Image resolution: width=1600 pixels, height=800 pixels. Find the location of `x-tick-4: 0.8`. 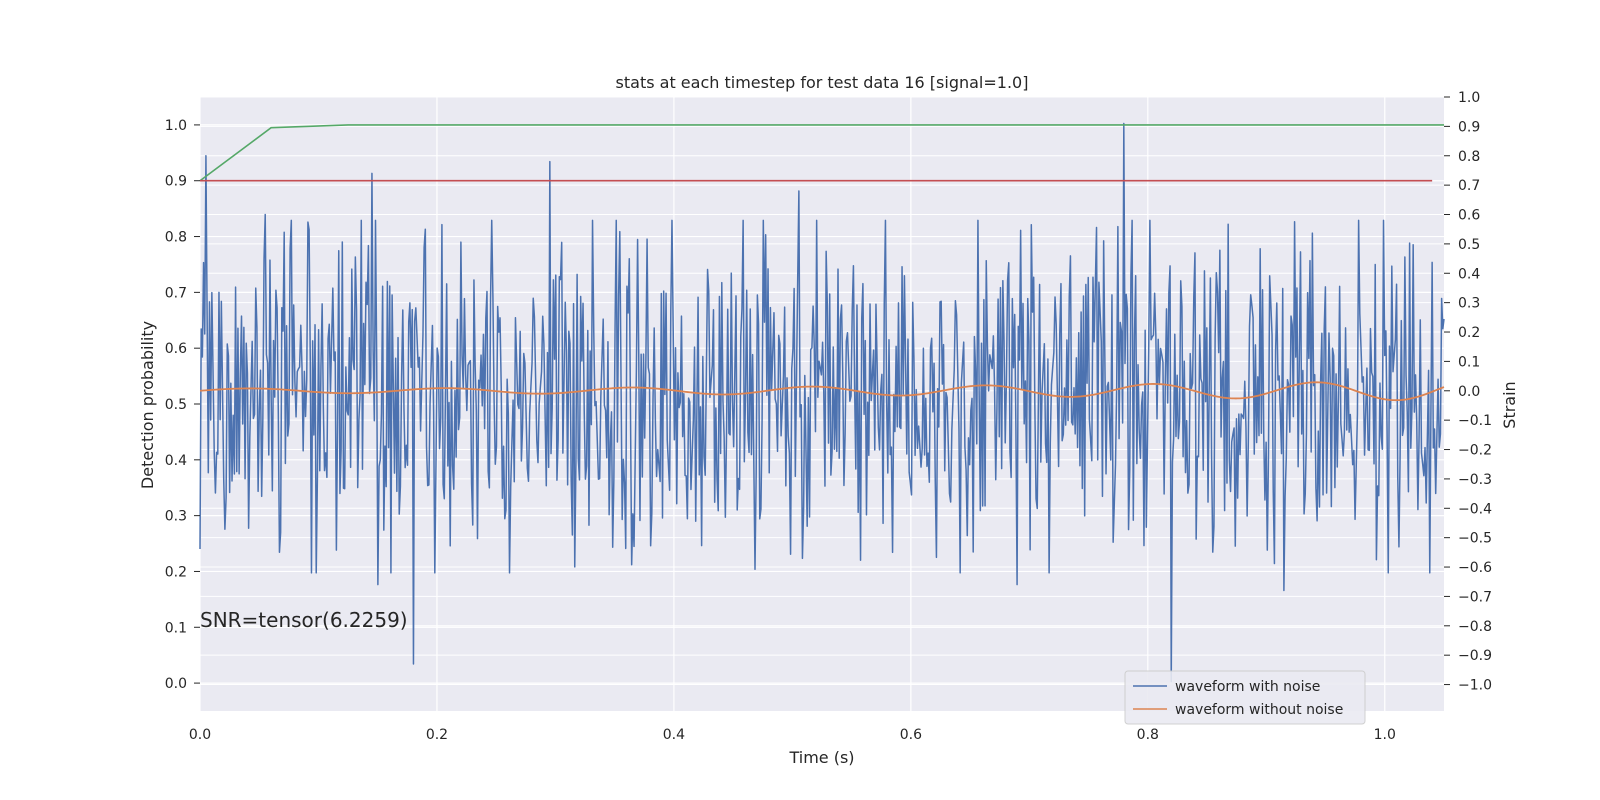

x-tick-4: 0.8 is located at coordinates (1148, 735).